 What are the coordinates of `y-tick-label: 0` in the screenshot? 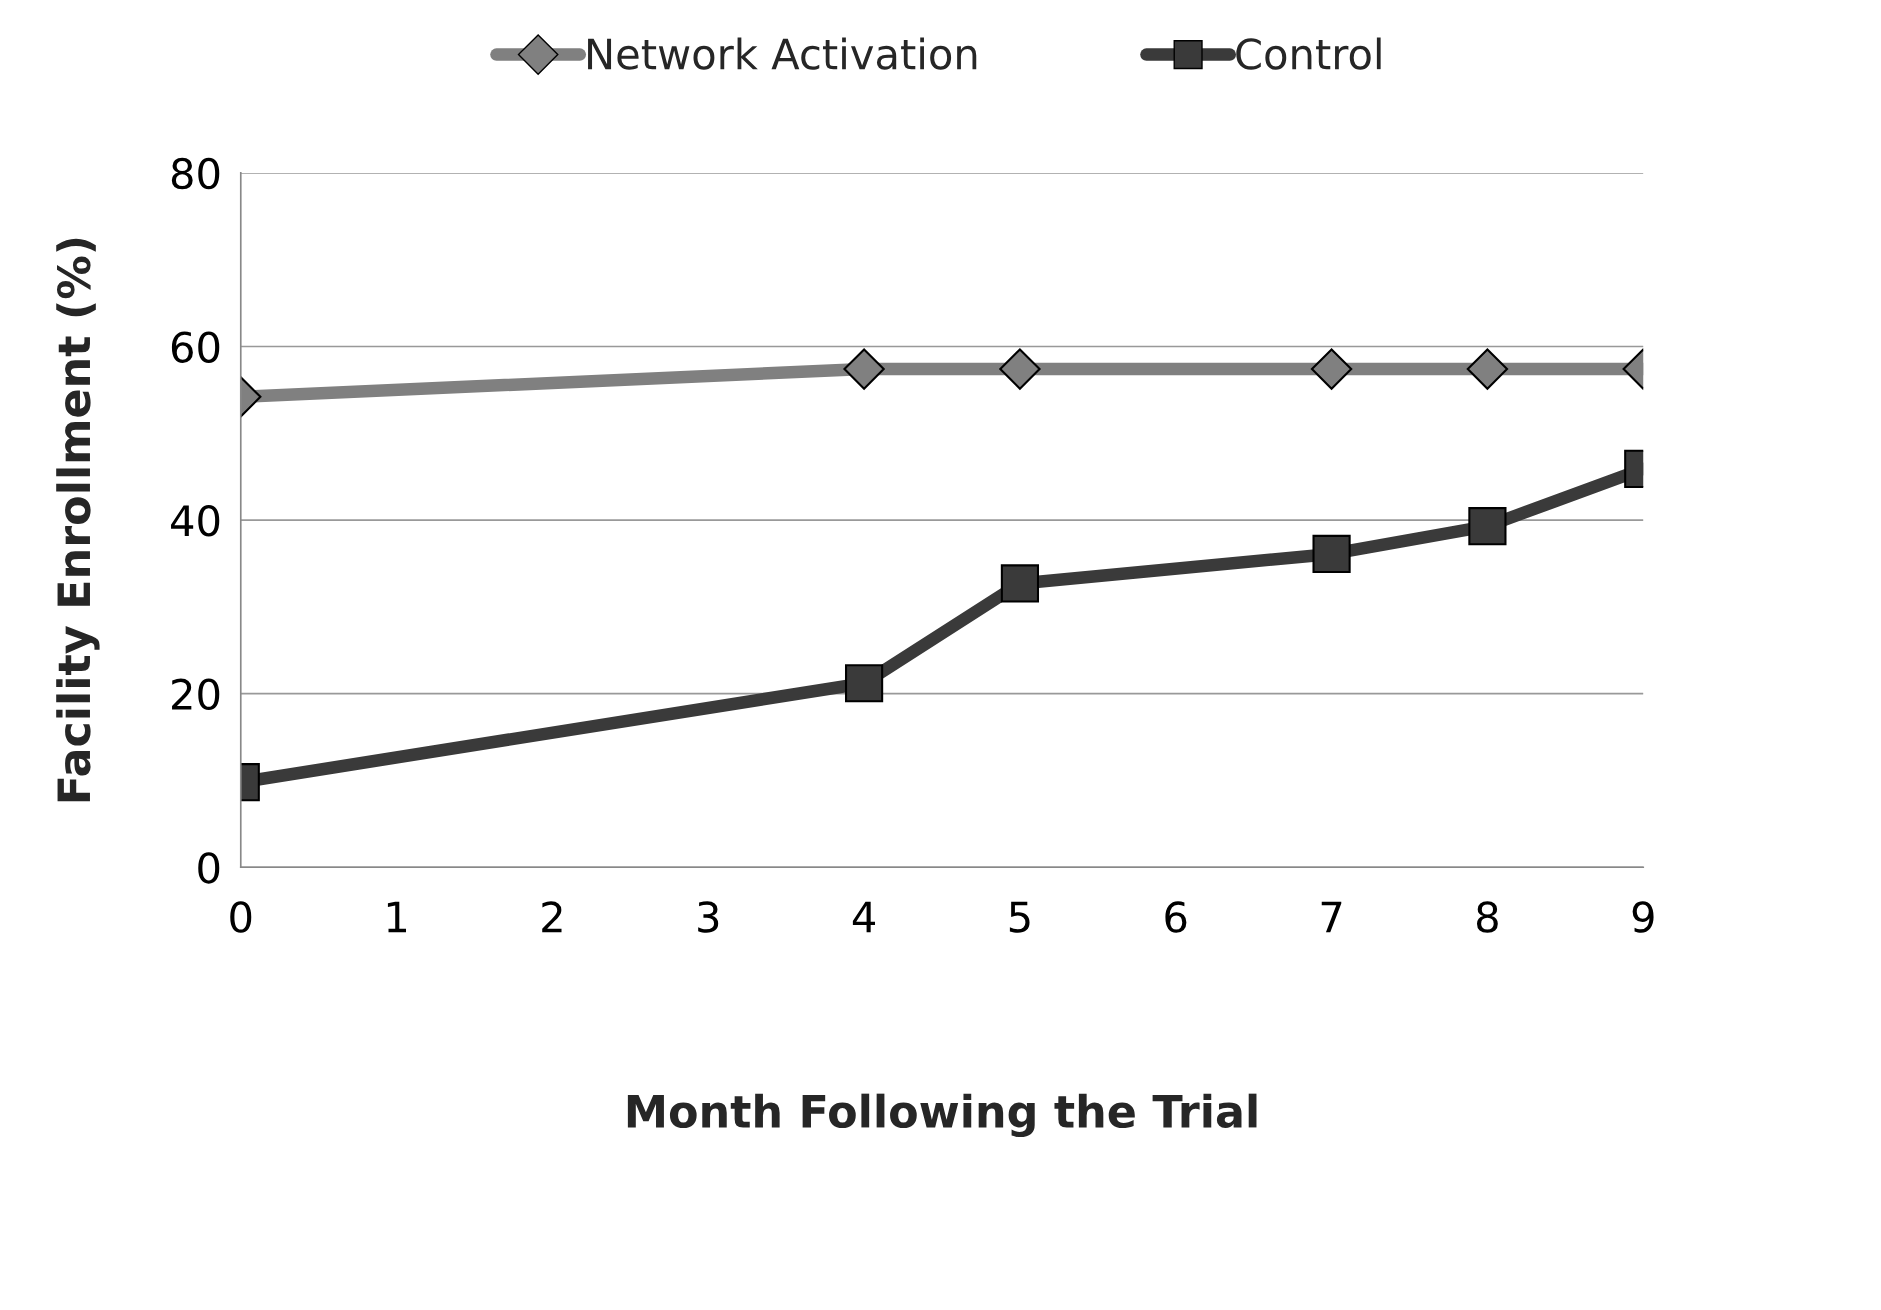 It's located at (209, 868).